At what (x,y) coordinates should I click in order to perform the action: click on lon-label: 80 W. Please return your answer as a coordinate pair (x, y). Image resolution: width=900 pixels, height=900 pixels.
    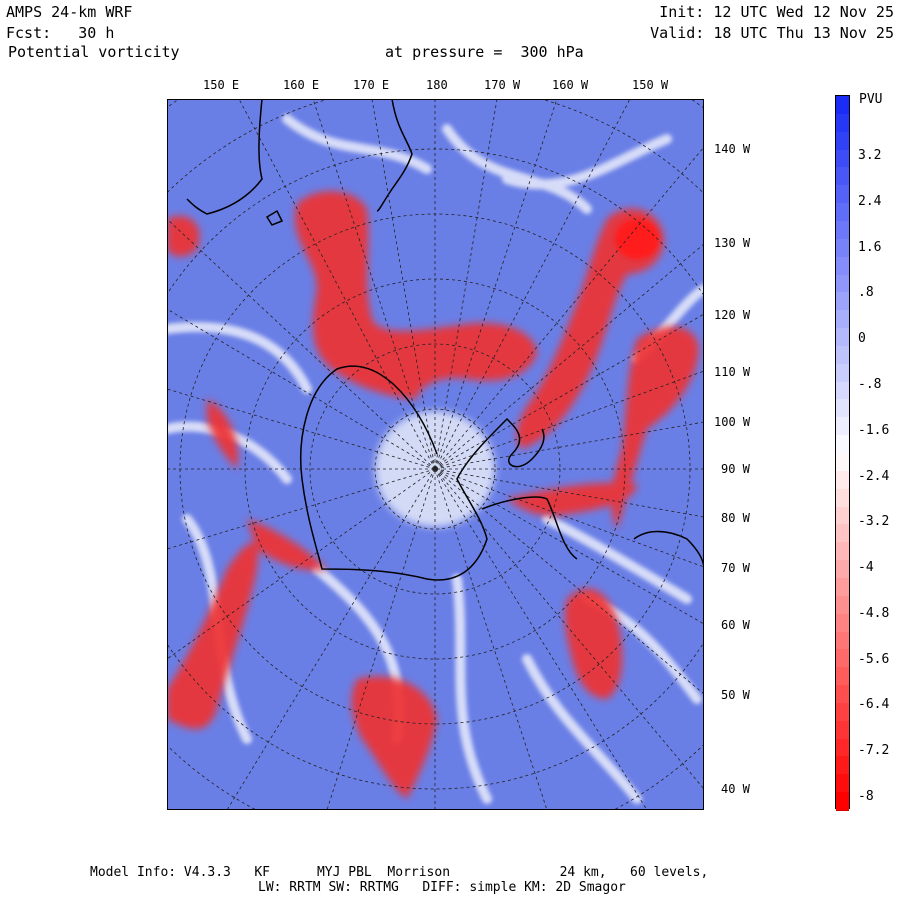
    Looking at the image, I should click on (735, 518).